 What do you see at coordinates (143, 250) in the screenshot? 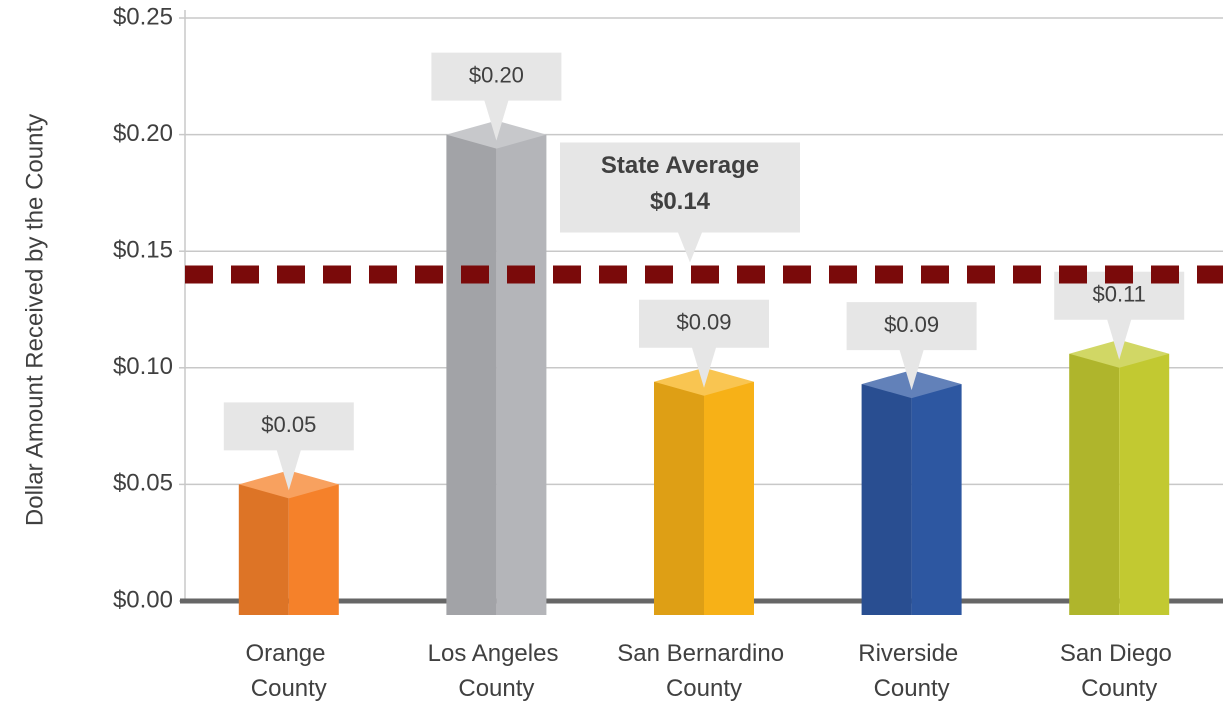
I see `y-tick-label: $0.15` at bounding box center [143, 250].